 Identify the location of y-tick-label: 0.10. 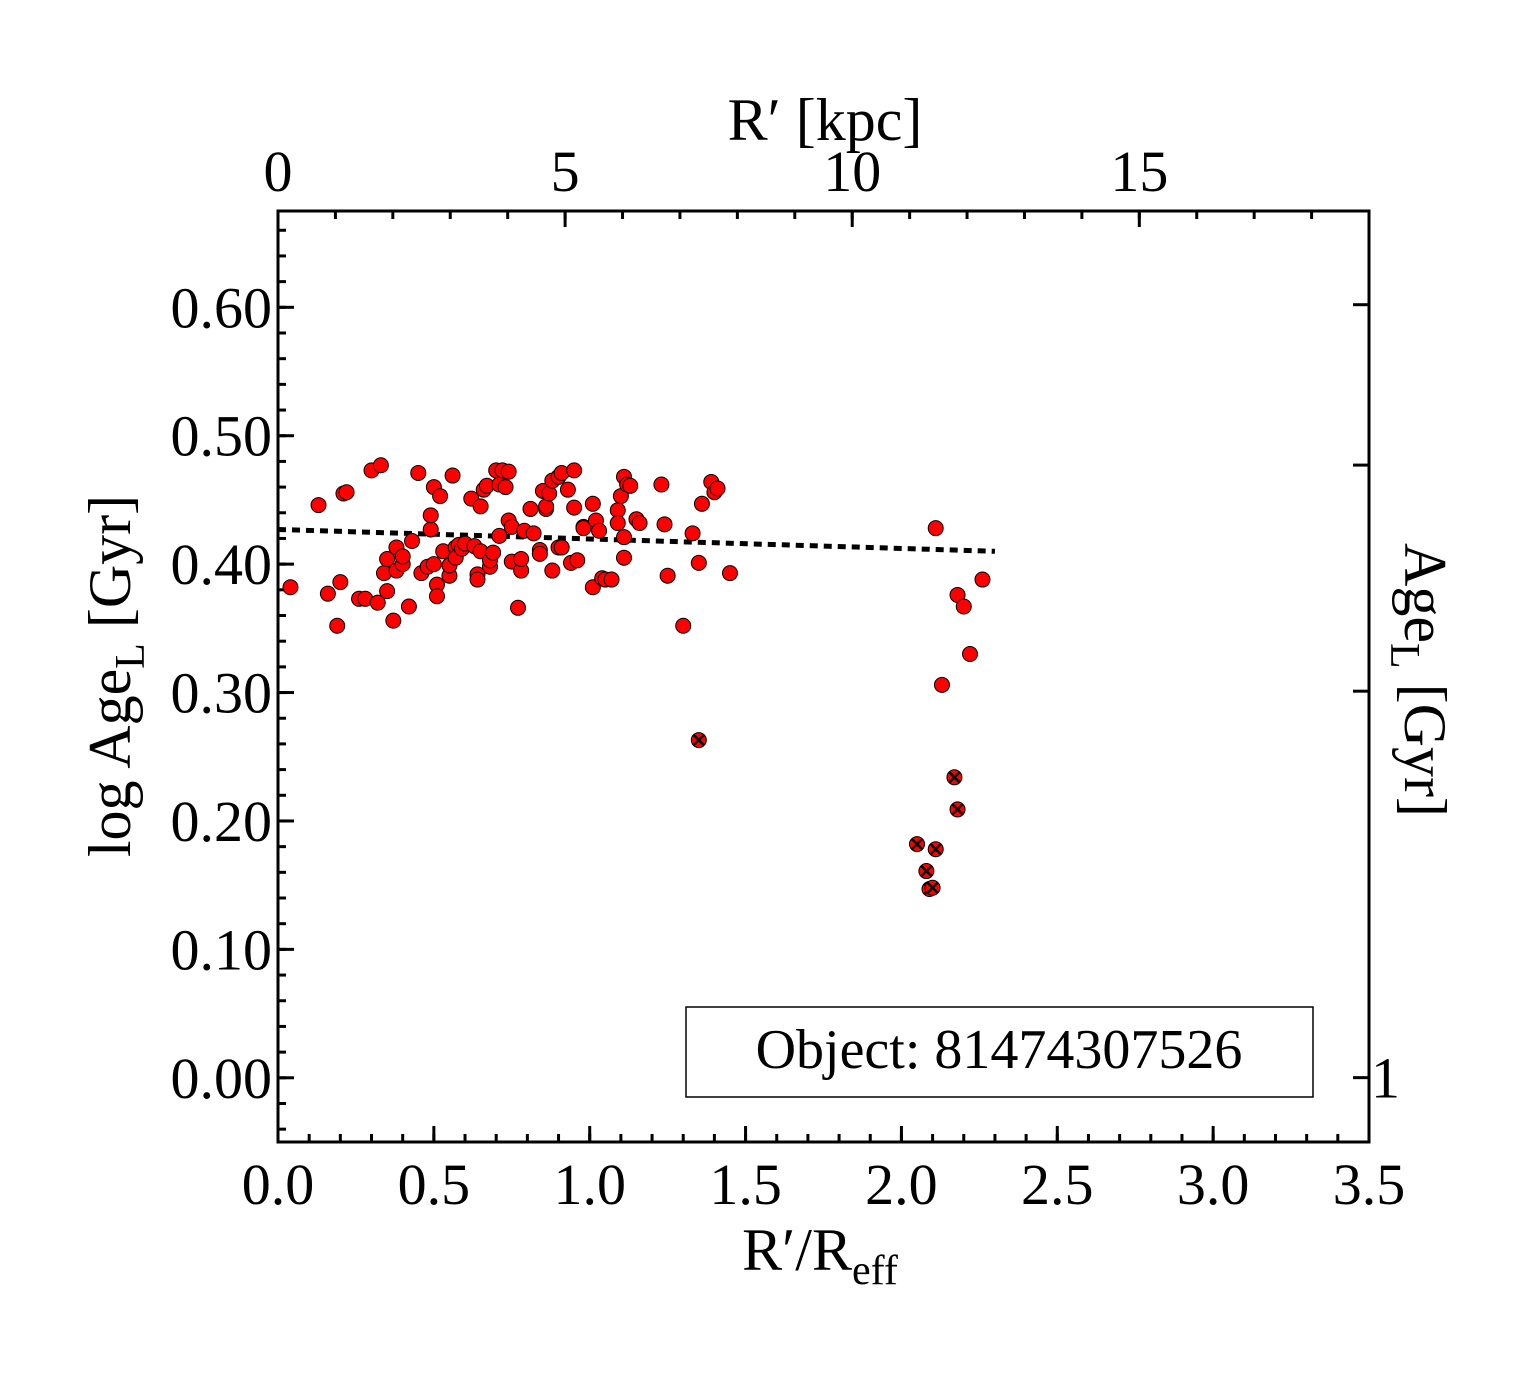
(222, 949).